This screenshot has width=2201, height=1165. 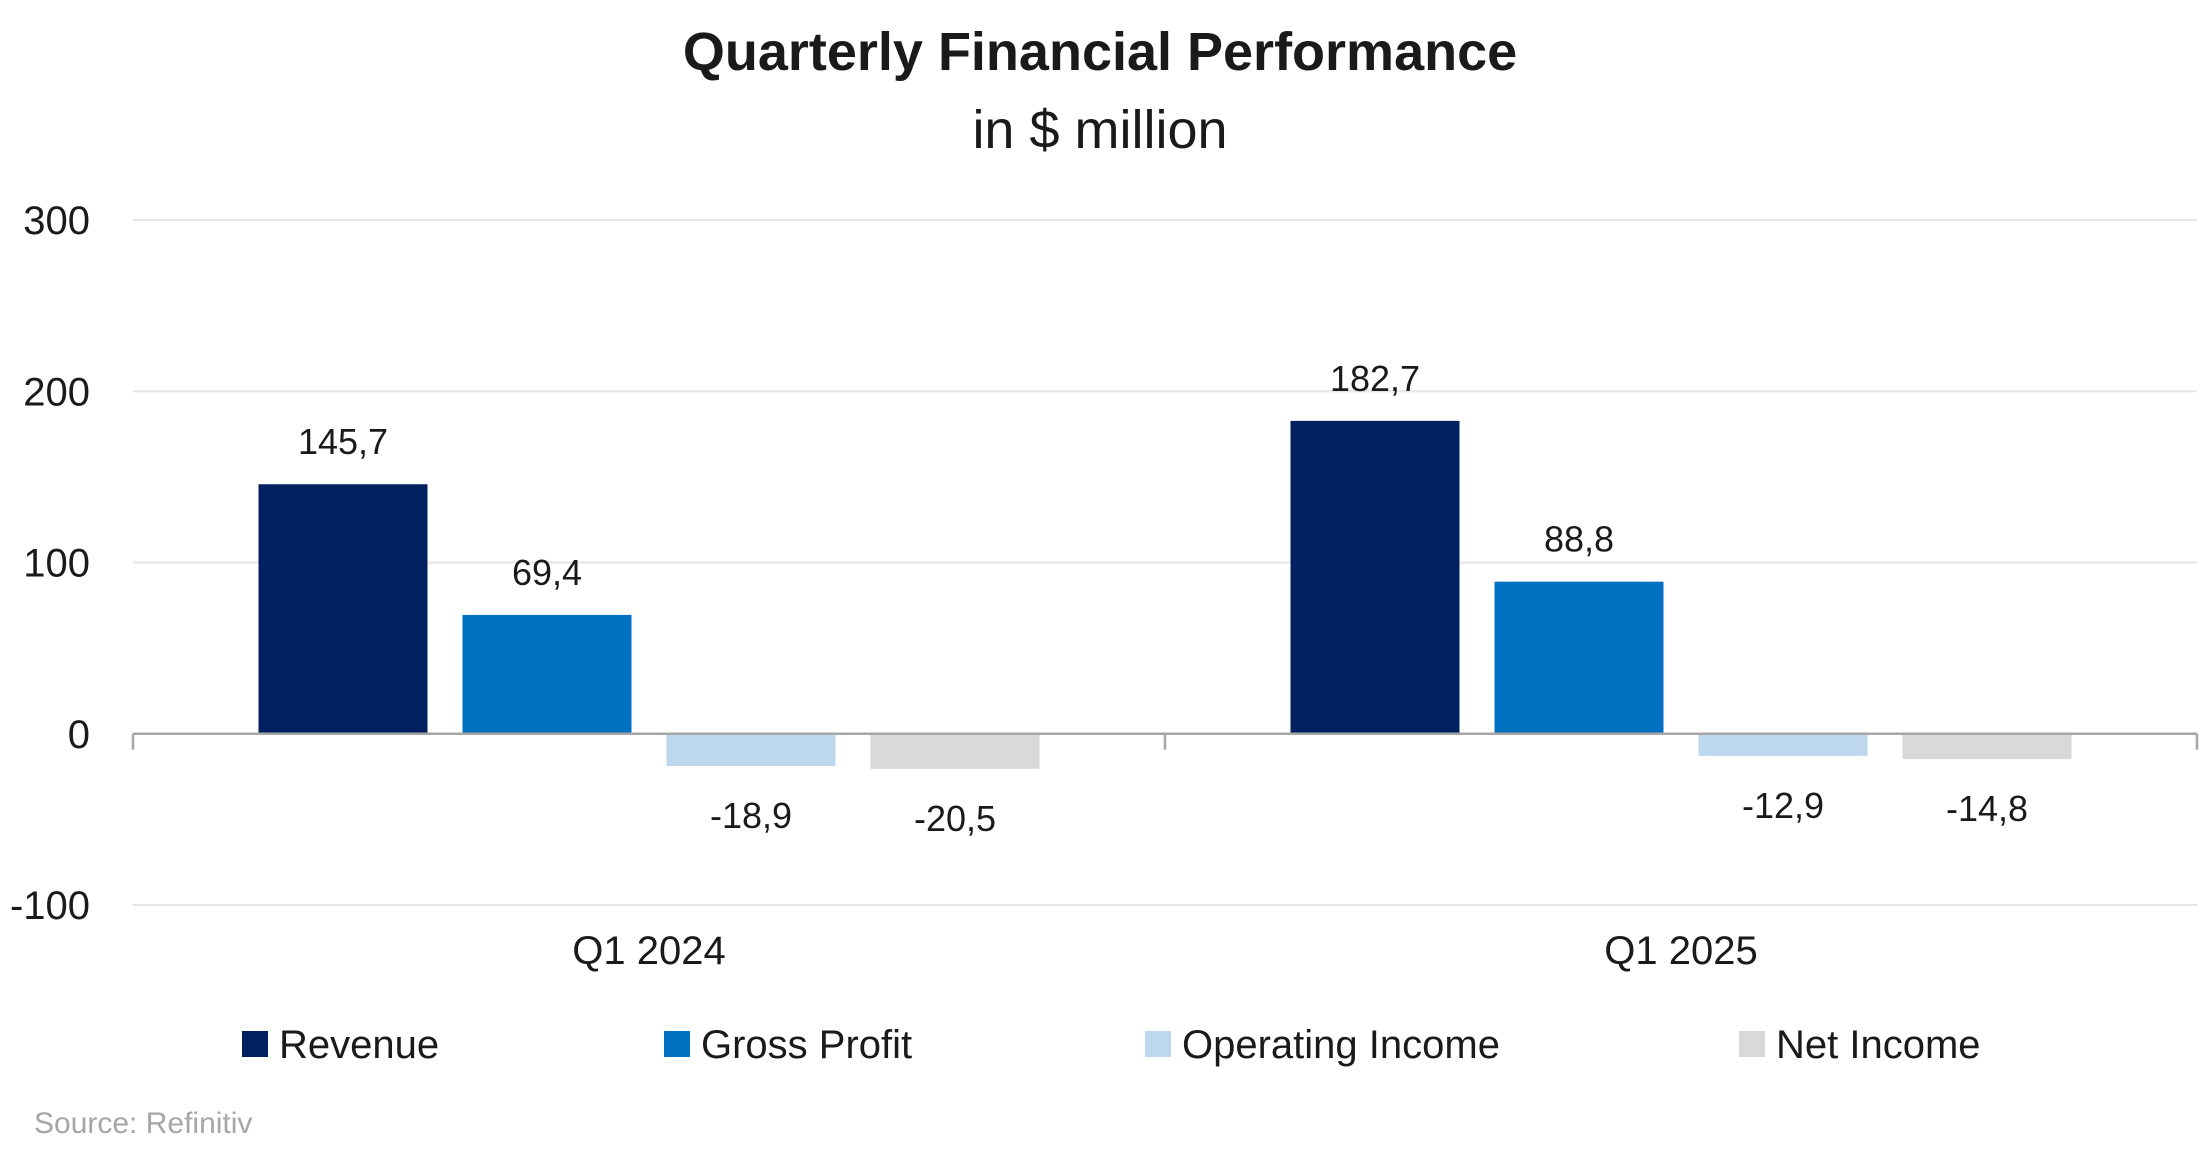 What do you see at coordinates (143, 1123) in the screenshot?
I see `source-note: Source: Refinitiv` at bounding box center [143, 1123].